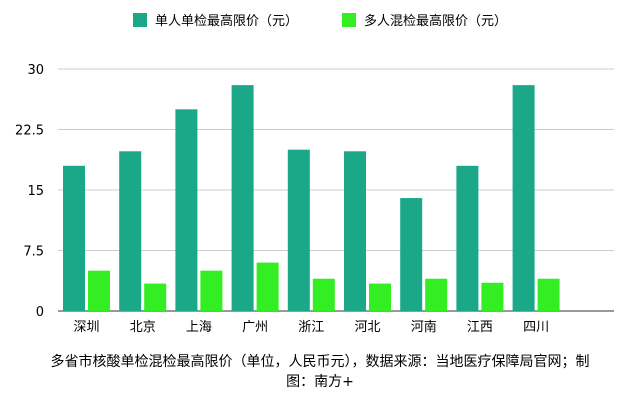 This screenshot has width=640, height=400. Describe the element at coordinates (349, 19) in the screenshot. I see `legend-swatch-pooled` at that location.